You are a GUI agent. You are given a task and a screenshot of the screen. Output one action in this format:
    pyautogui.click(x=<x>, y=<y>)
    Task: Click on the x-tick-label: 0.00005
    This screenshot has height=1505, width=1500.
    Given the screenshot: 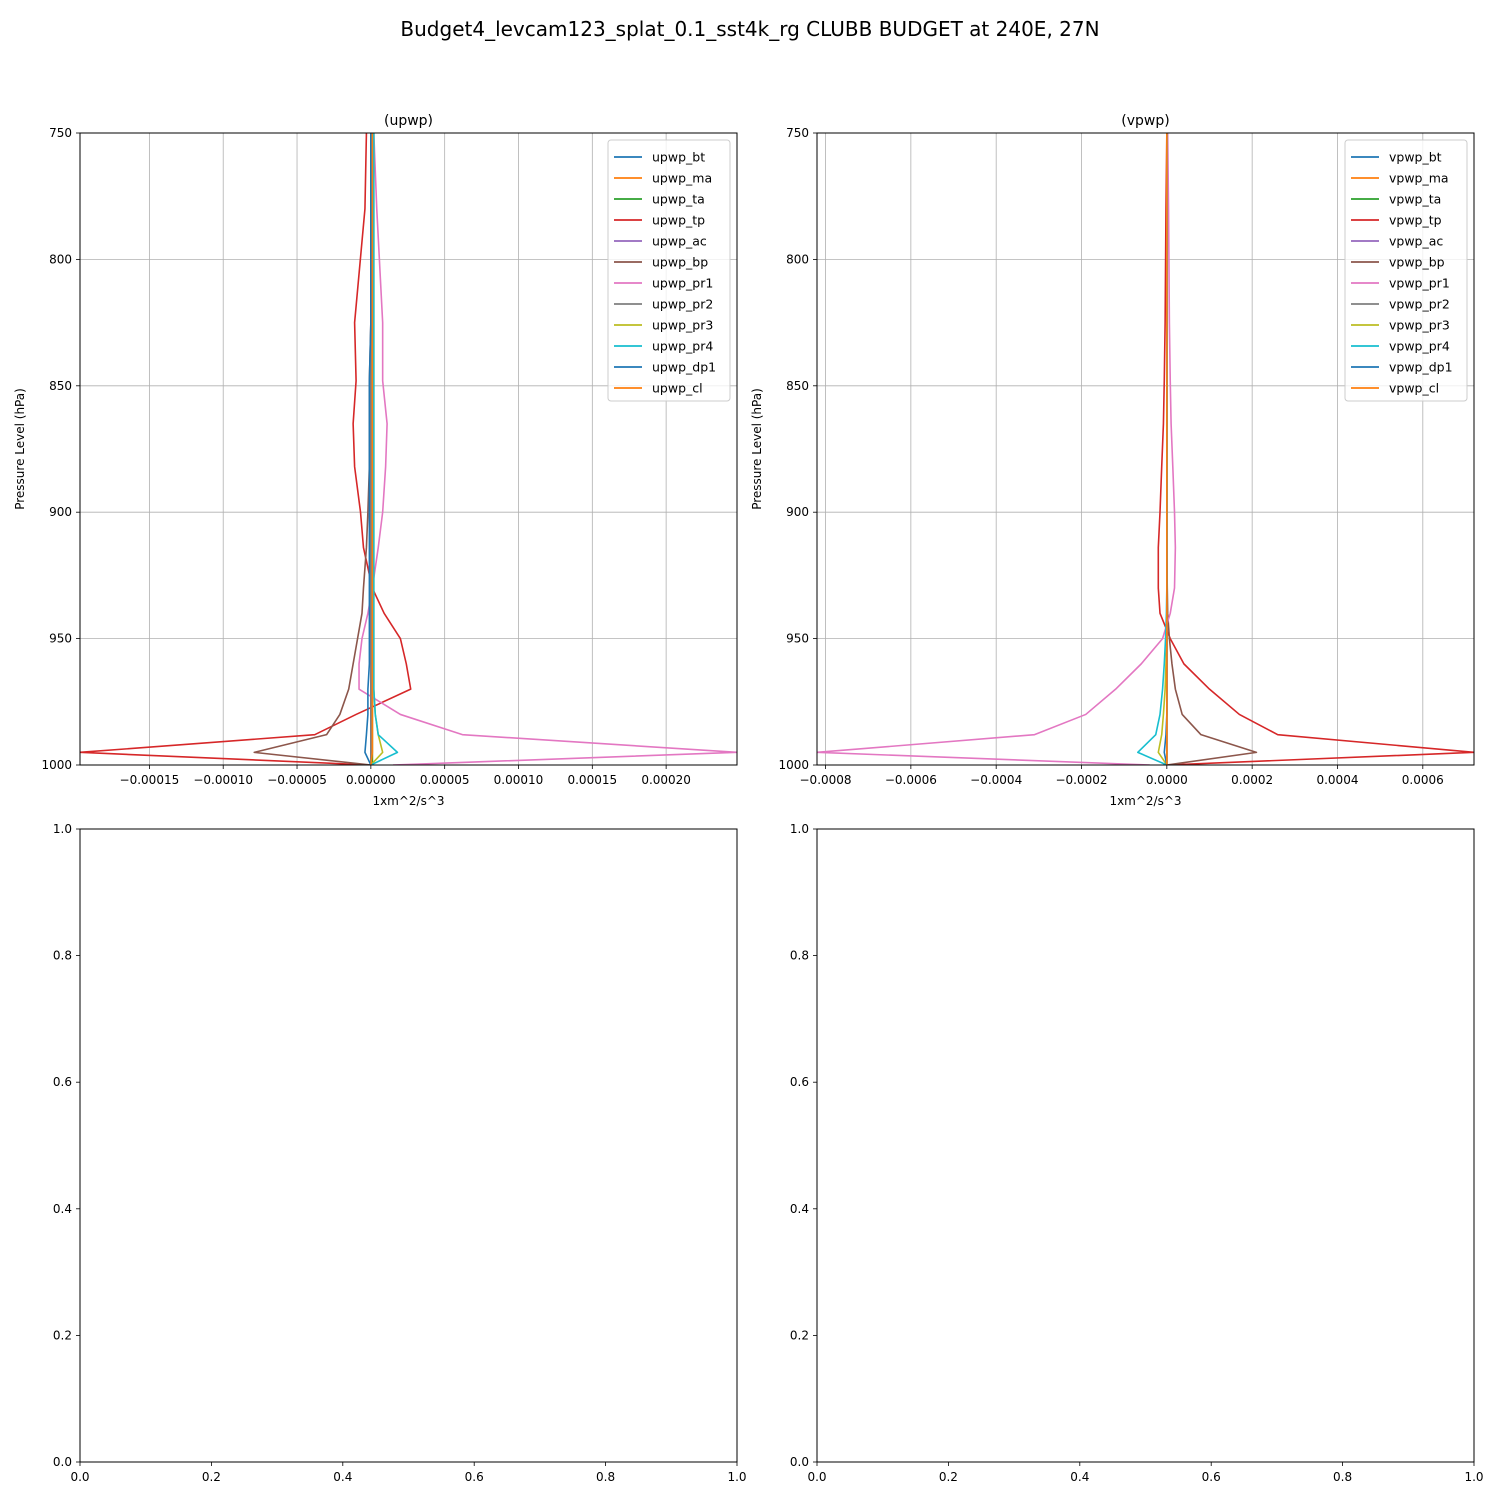 What is the action you would take?
    pyautogui.click(x=445, y=780)
    